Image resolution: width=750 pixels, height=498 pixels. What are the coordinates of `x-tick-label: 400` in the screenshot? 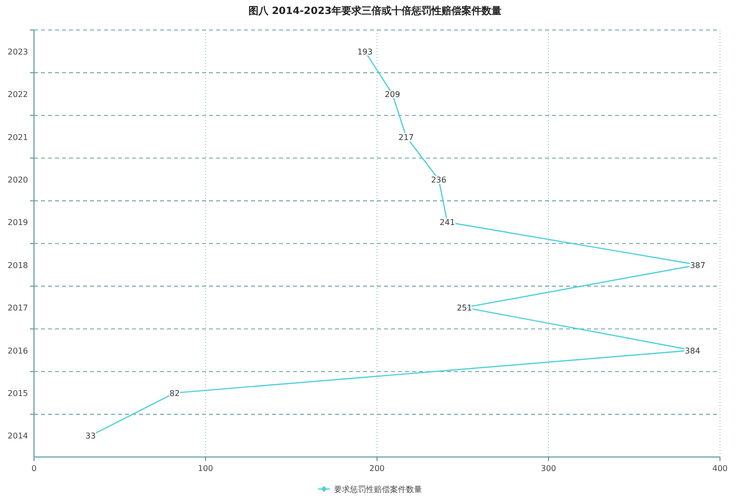 It's located at (720, 468).